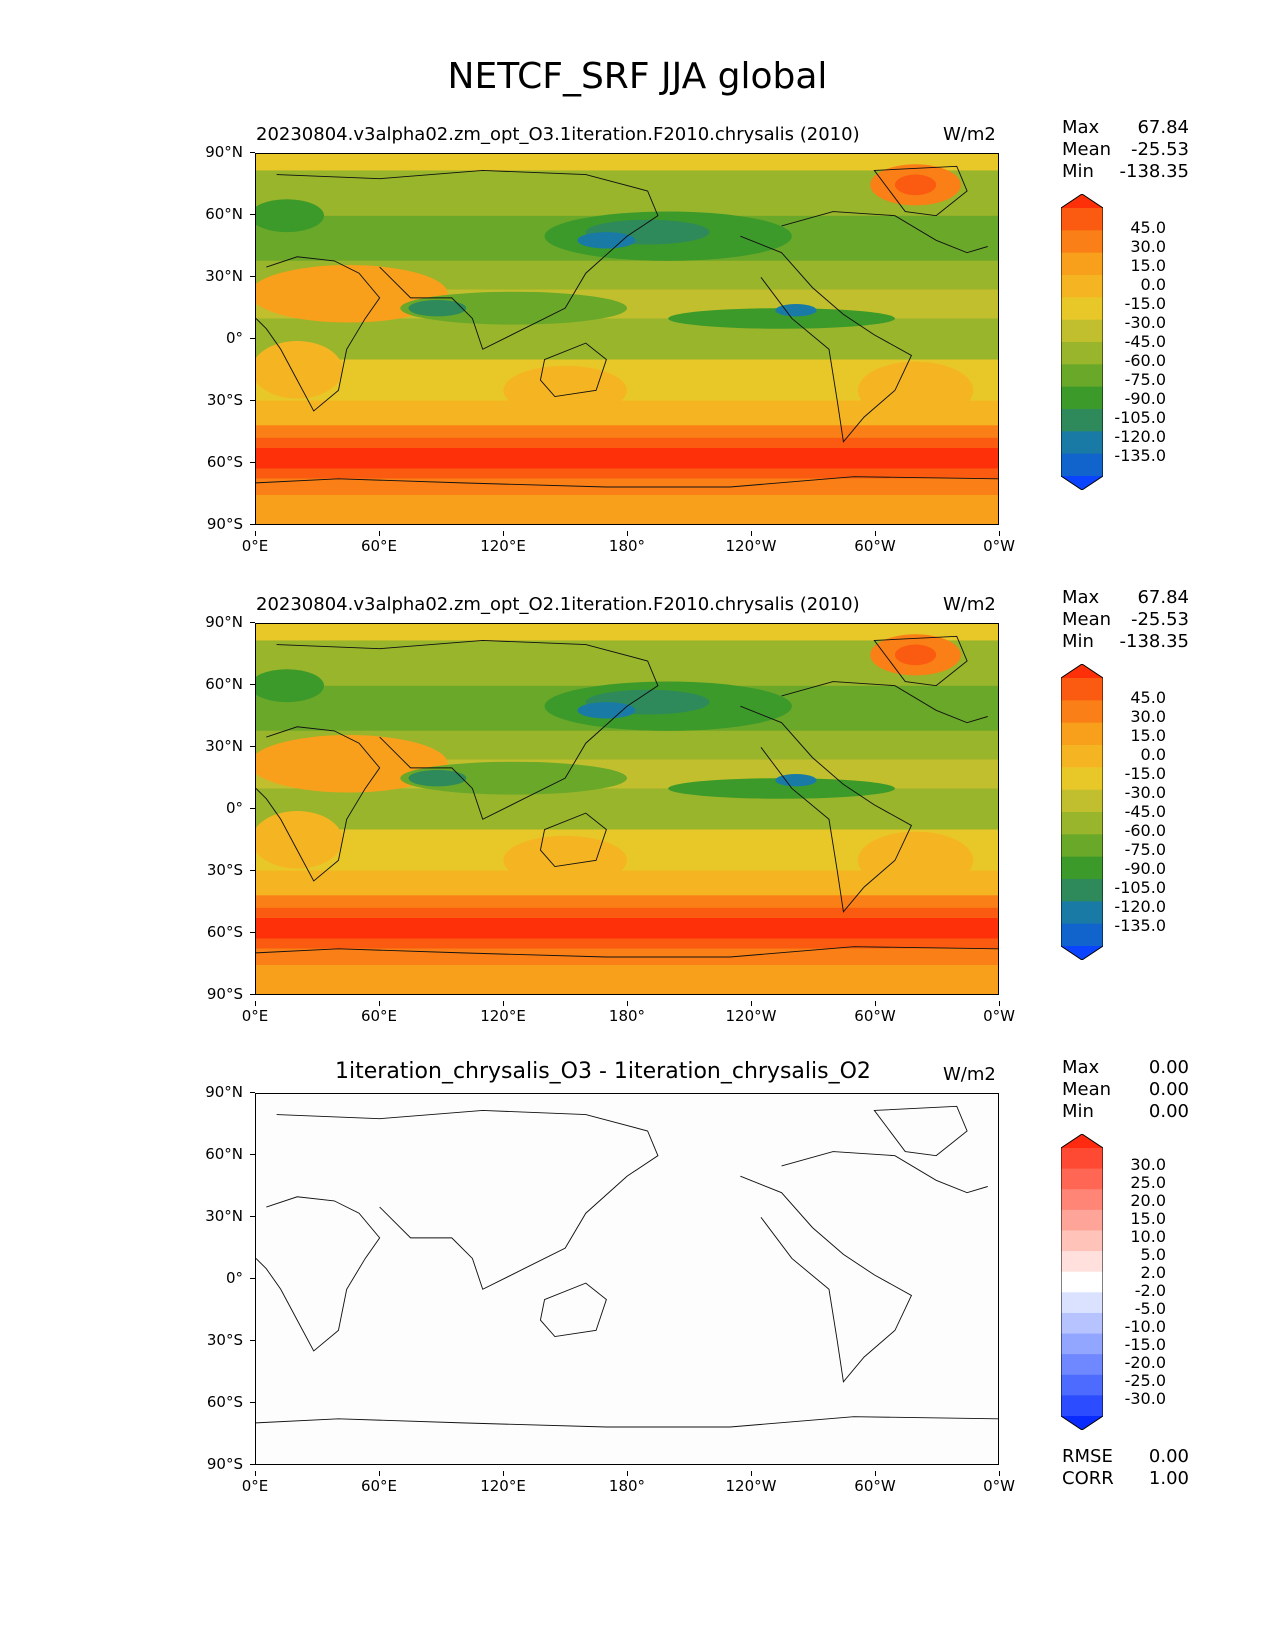 Image resolution: width=1275 pixels, height=1650 pixels. Describe the element at coordinates (1150, 1290) in the screenshot. I see `colorbar-tick-label: -2.0` at that location.